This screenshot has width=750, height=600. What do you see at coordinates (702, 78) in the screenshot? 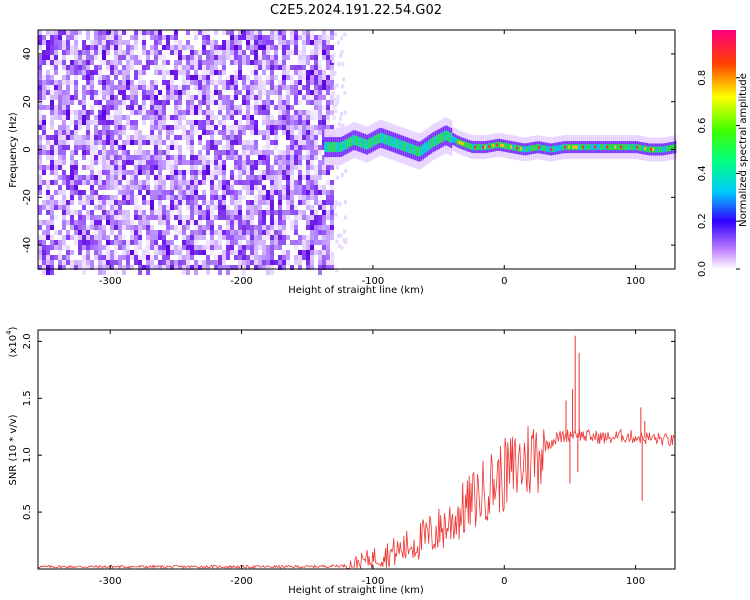
I see `colorbar-tick-label: 0.8` at bounding box center [702, 78].